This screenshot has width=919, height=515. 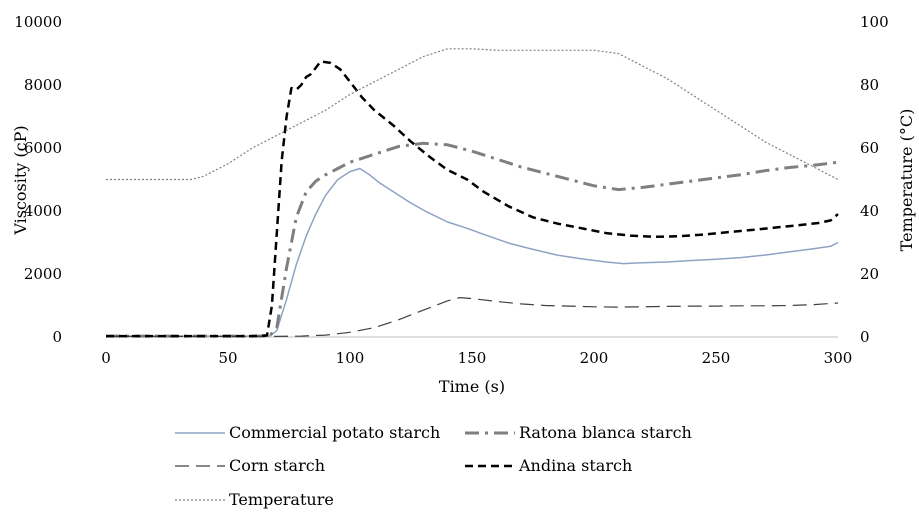 What do you see at coordinates (575, 465) in the screenshot?
I see `legend-label: Andina starch` at bounding box center [575, 465].